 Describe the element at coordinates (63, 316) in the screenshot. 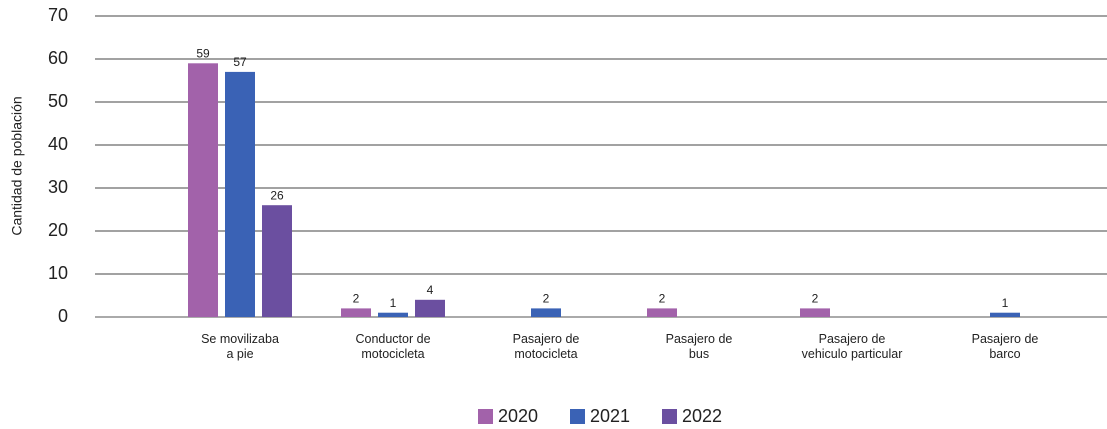

I see `y-tick-label: 0` at that location.